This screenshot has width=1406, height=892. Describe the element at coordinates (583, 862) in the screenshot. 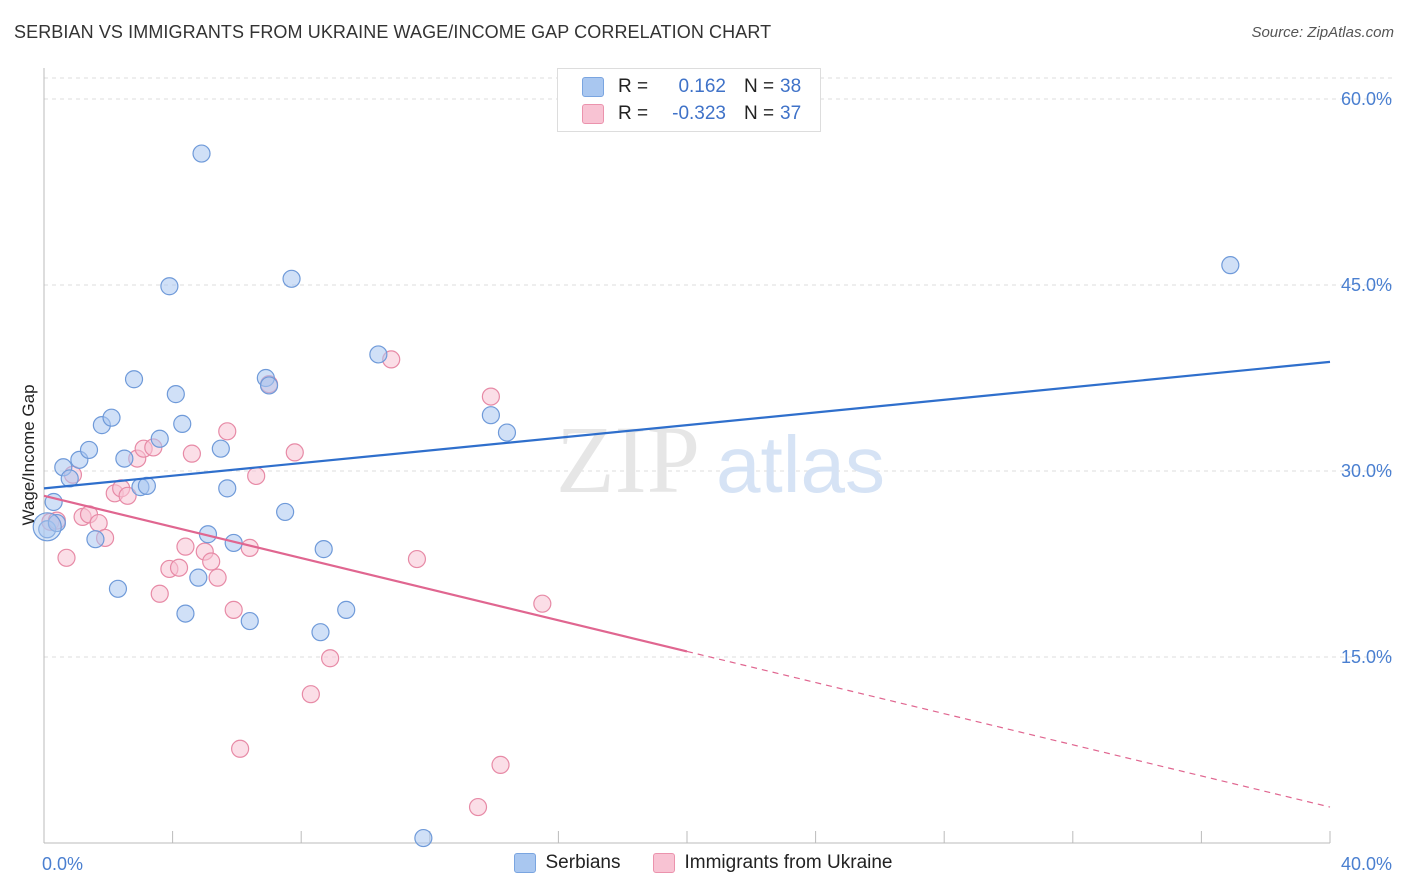

I see `legend-label-serbians: Serbians` at that location.